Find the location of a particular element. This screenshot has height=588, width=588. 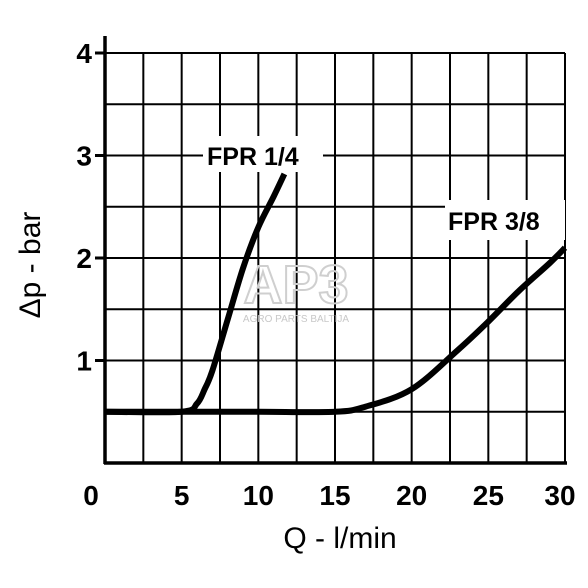

y-tick-label: 1 is located at coordinates (84, 361).